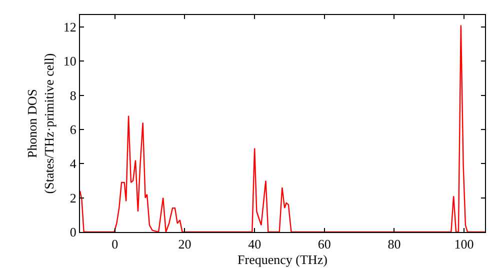 The height and width of the screenshot is (280, 500). What do you see at coordinates (464, 244) in the screenshot?
I see `x-tick-label: 100` at bounding box center [464, 244].